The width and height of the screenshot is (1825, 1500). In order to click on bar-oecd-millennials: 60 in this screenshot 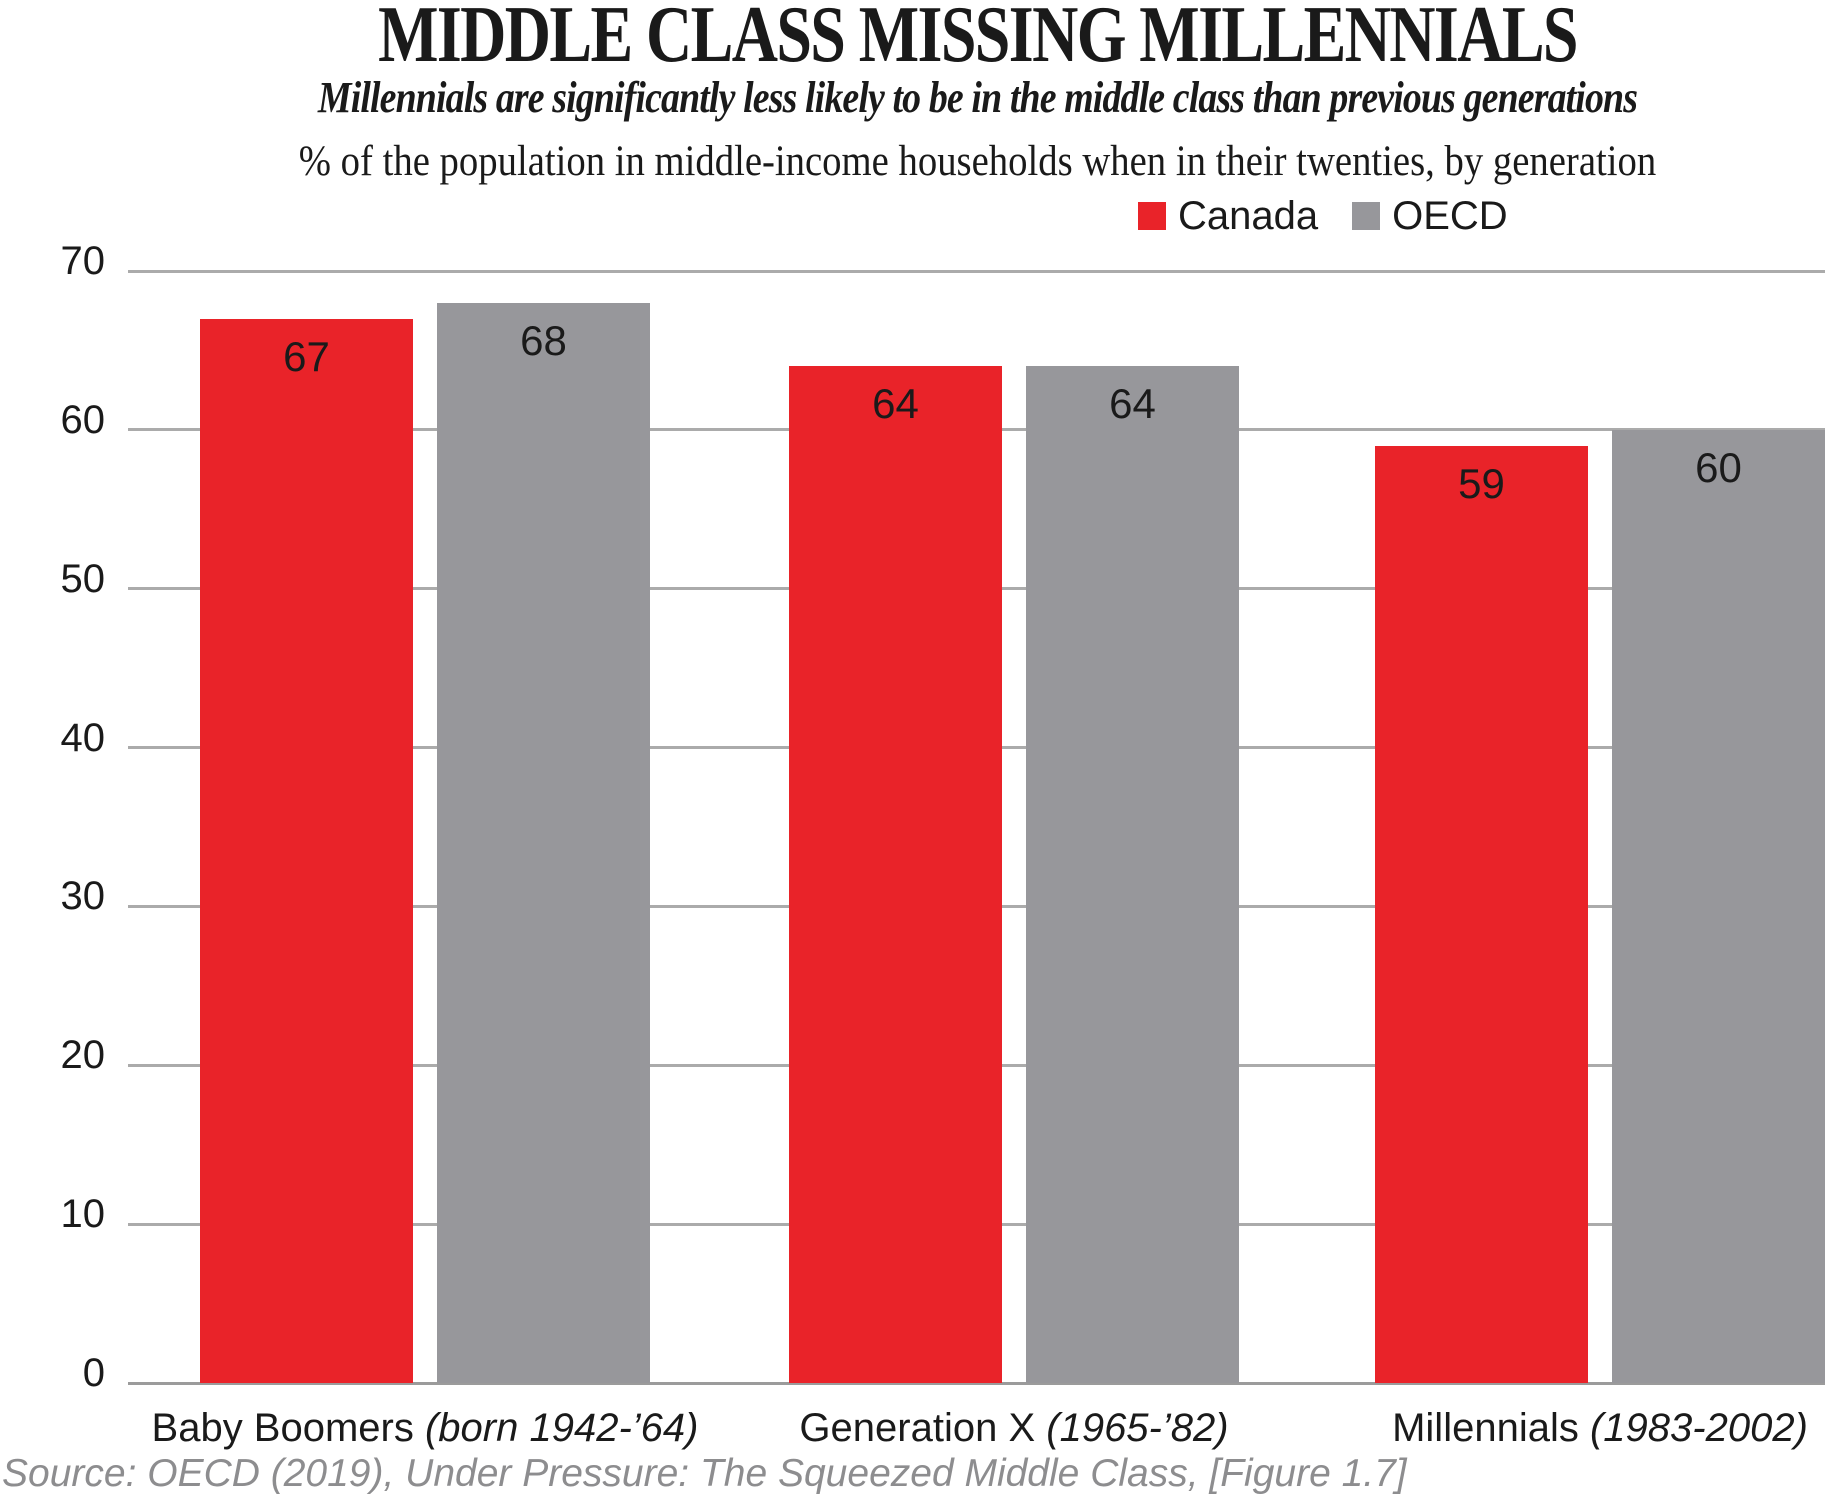, I will do `click(1718, 906)`.